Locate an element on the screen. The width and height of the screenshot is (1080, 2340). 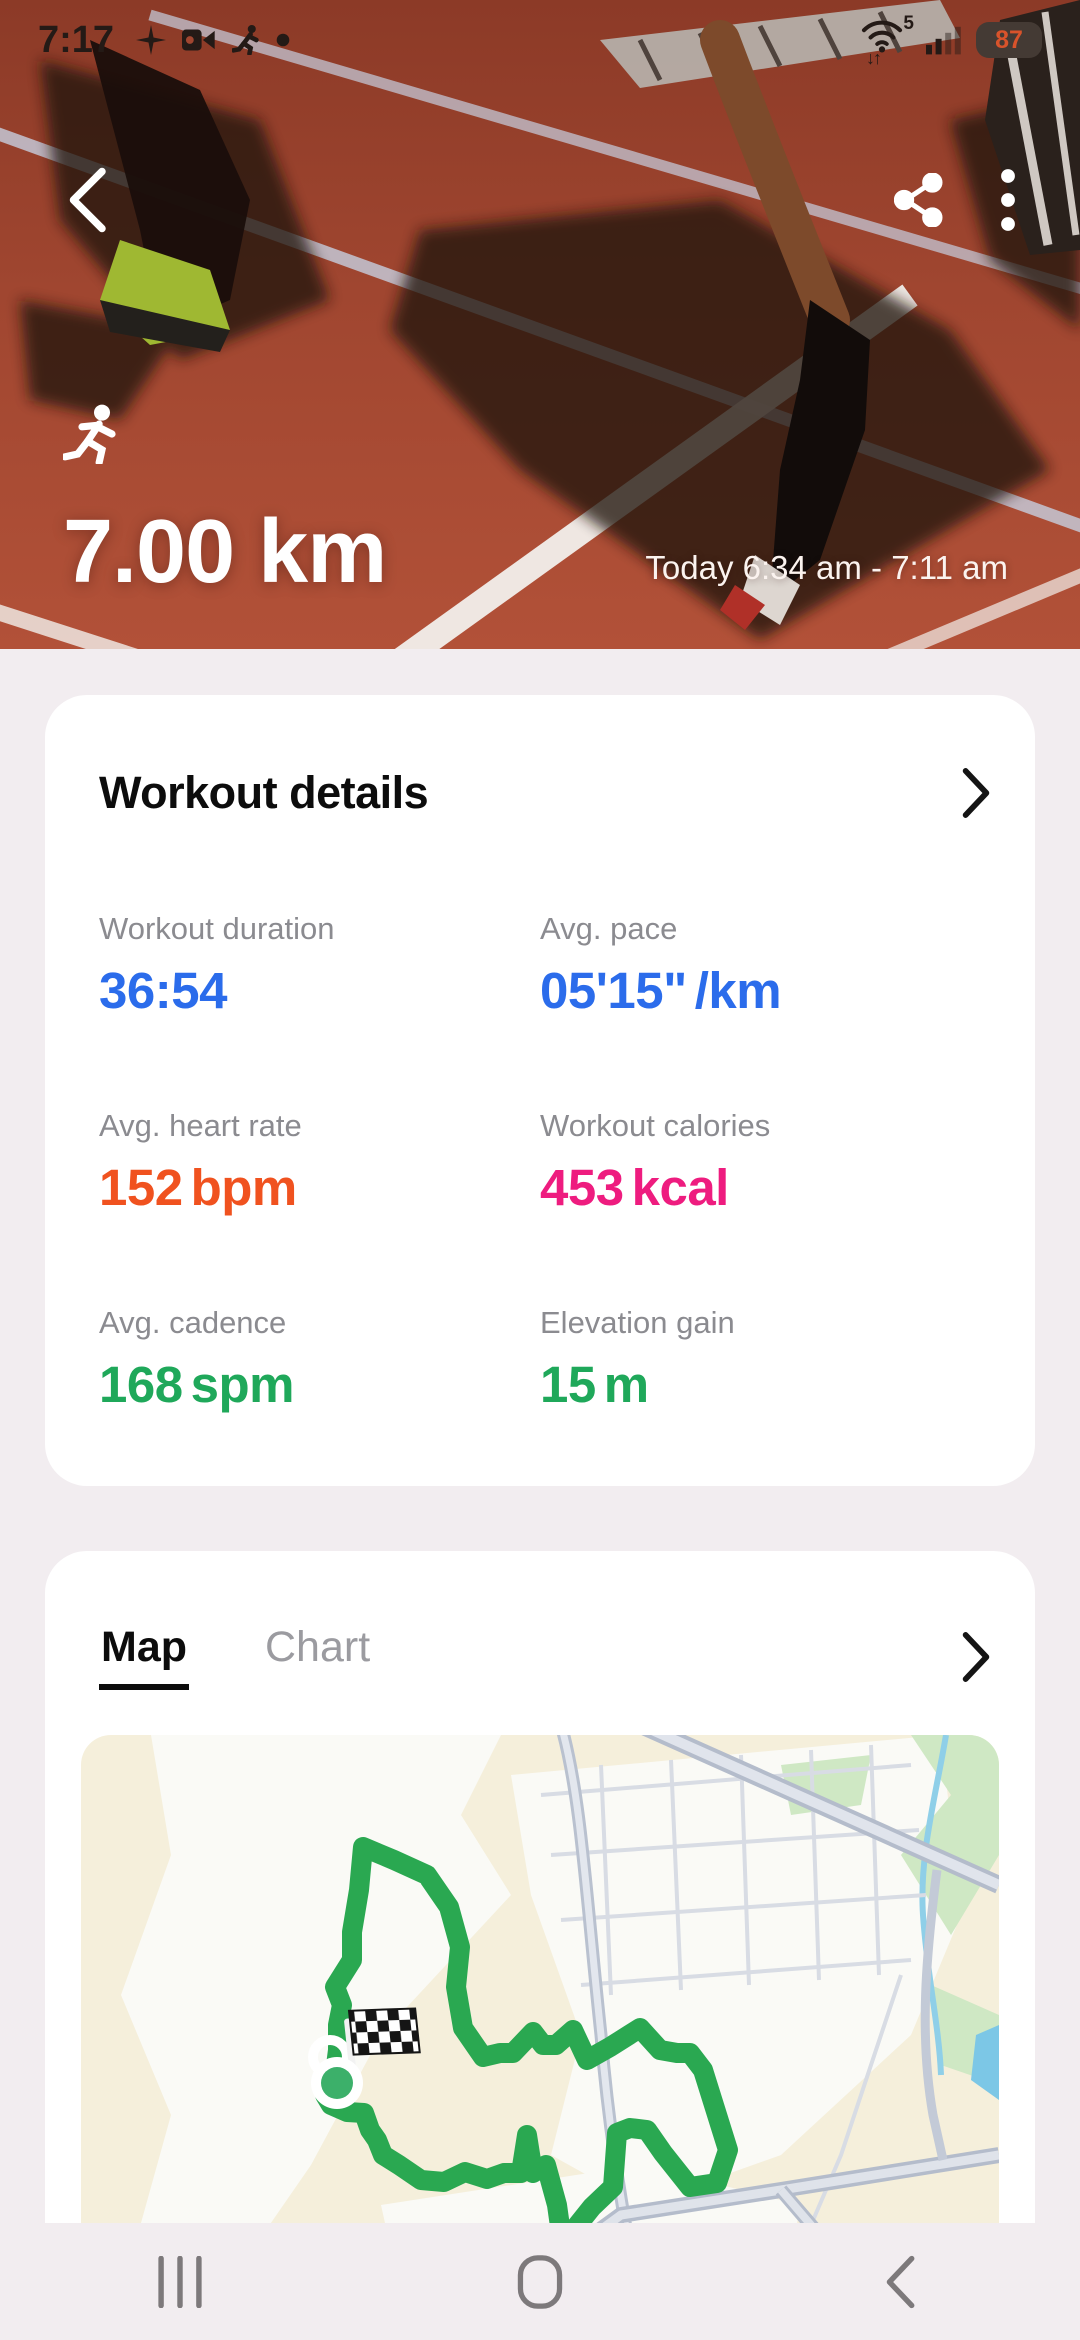
session-time-range: Today 6:34 am - 7:11 am is located at coordinates (826, 567).